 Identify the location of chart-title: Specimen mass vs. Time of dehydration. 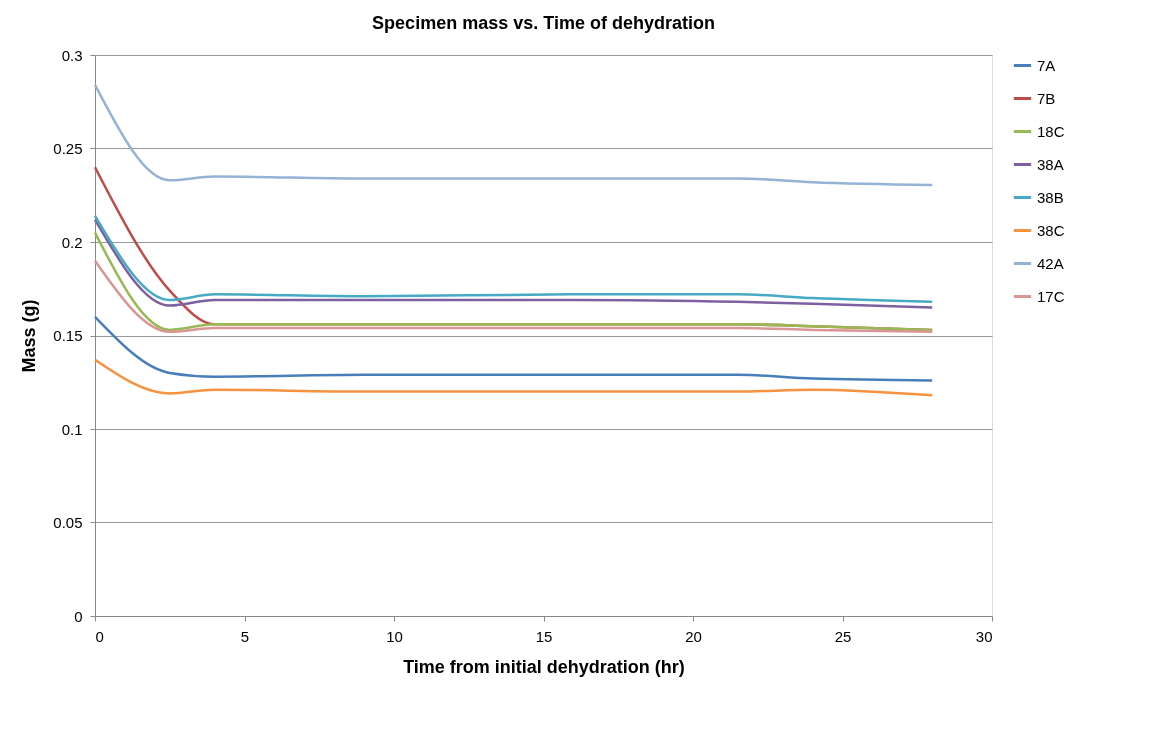
(543, 23).